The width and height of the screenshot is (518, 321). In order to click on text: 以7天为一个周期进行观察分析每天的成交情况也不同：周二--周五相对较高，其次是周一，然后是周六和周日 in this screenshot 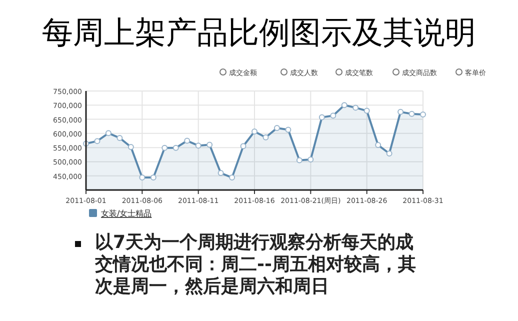, I will do `click(256, 265)`.